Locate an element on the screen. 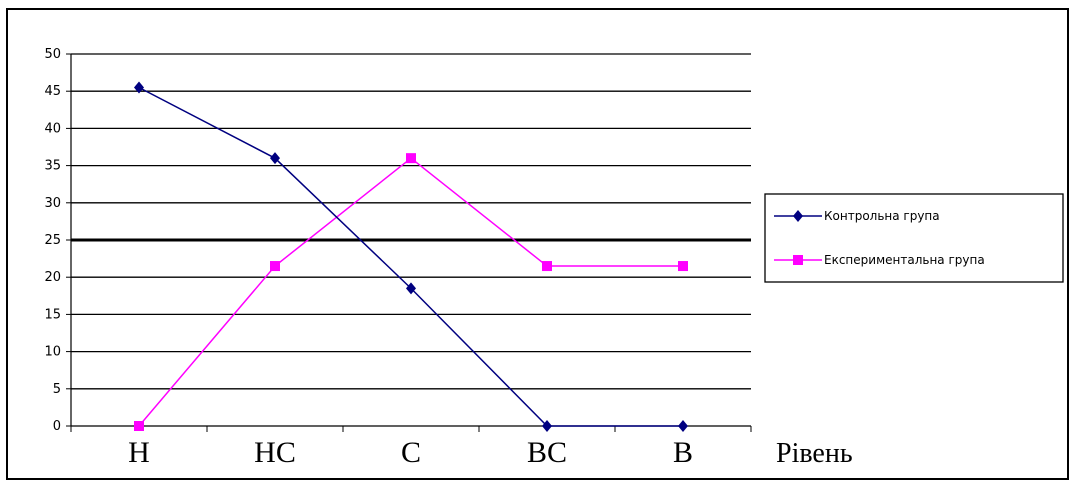 Image resolution: width=1077 pixels, height=488 pixels. x-tick-label: С is located at coordinates (411, 452).